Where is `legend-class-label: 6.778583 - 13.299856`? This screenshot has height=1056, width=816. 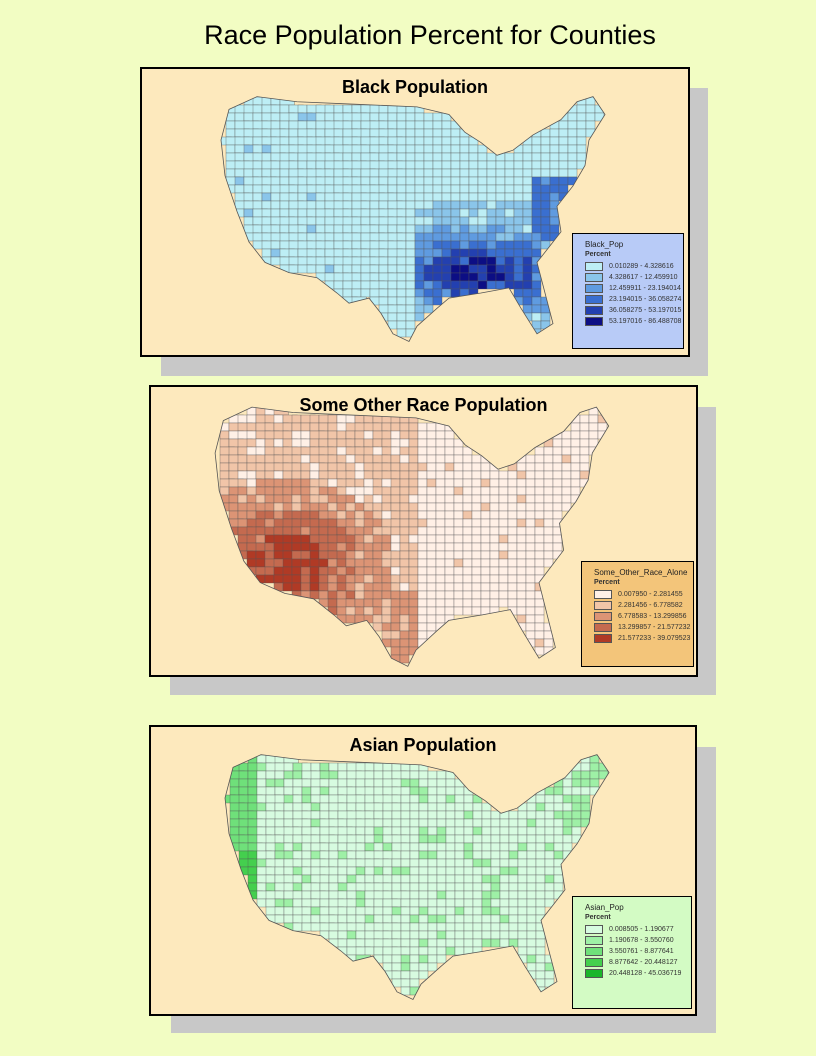 legend-class-label: 6.778583 - 13.299856 is located at coordinates (652, 616).